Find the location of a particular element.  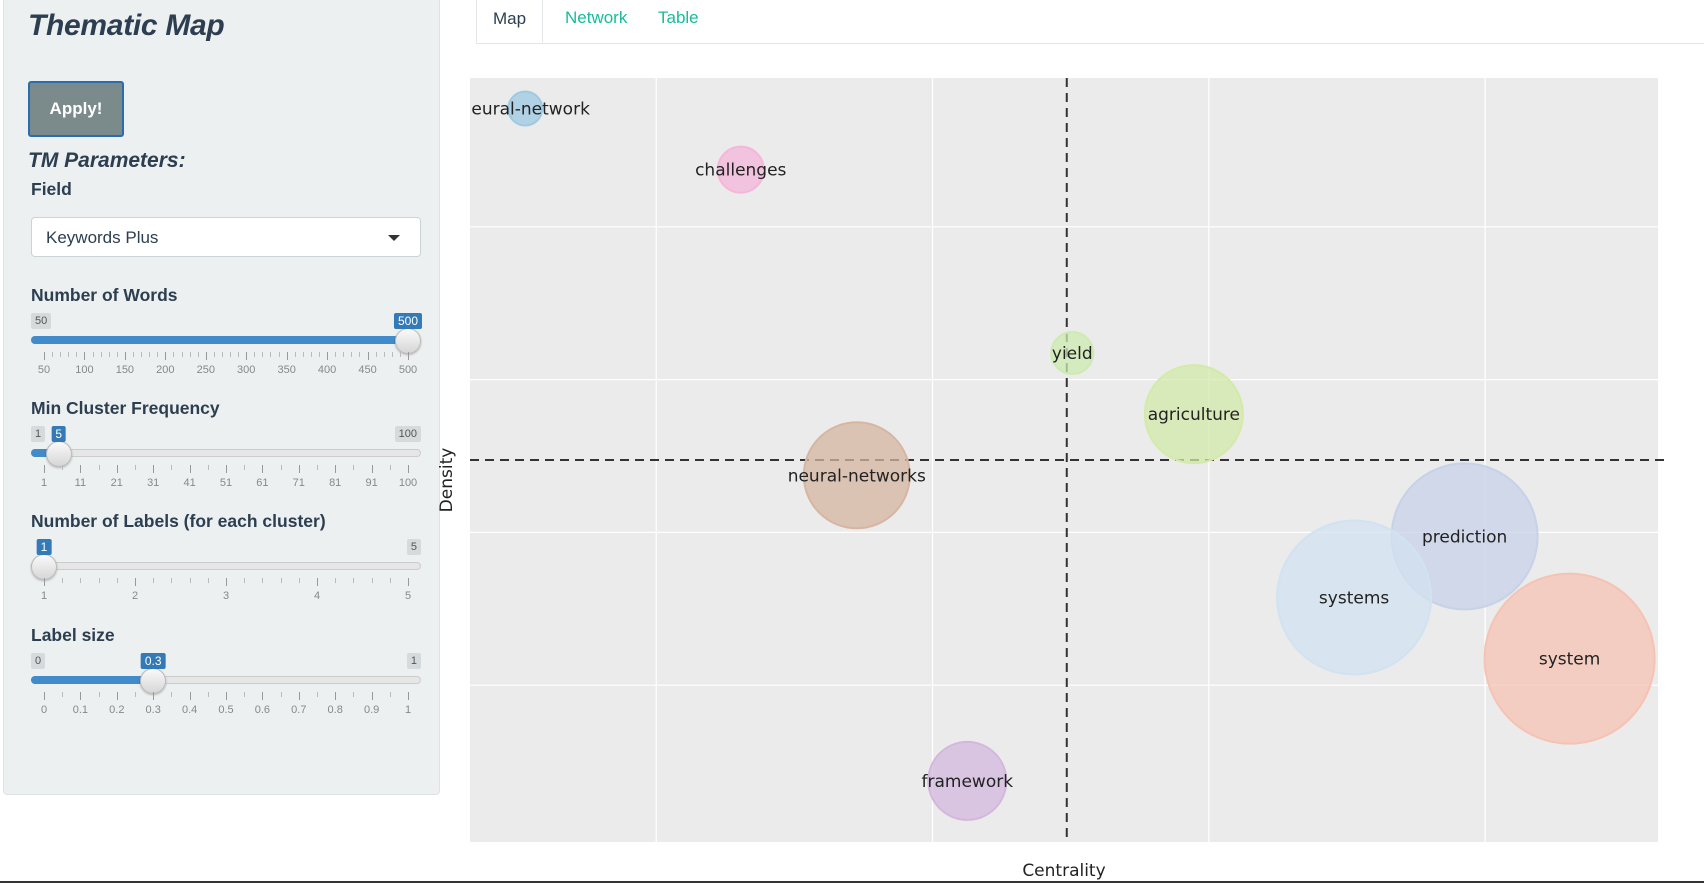

cluster-label: neural-networks is located at coordinates (857, 476).